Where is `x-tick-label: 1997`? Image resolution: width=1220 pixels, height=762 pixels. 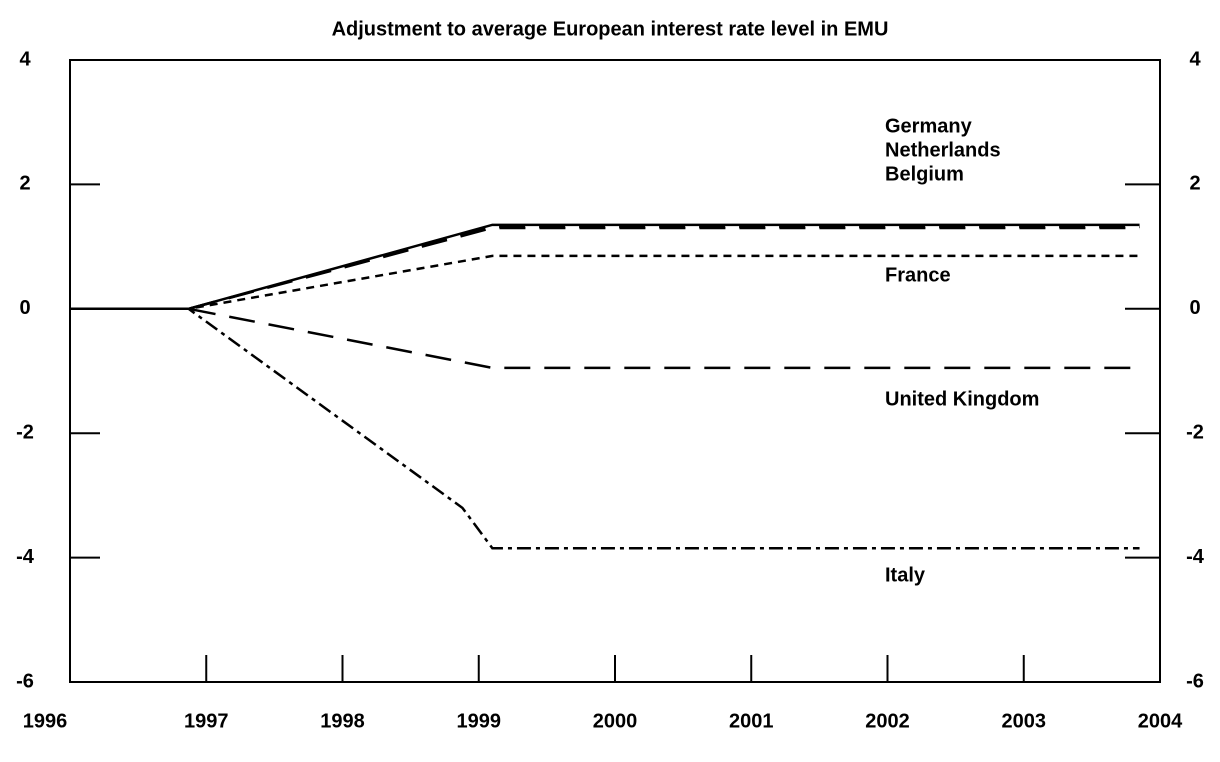
x-tick-label: 1997 is located at coordinates (206, 721).